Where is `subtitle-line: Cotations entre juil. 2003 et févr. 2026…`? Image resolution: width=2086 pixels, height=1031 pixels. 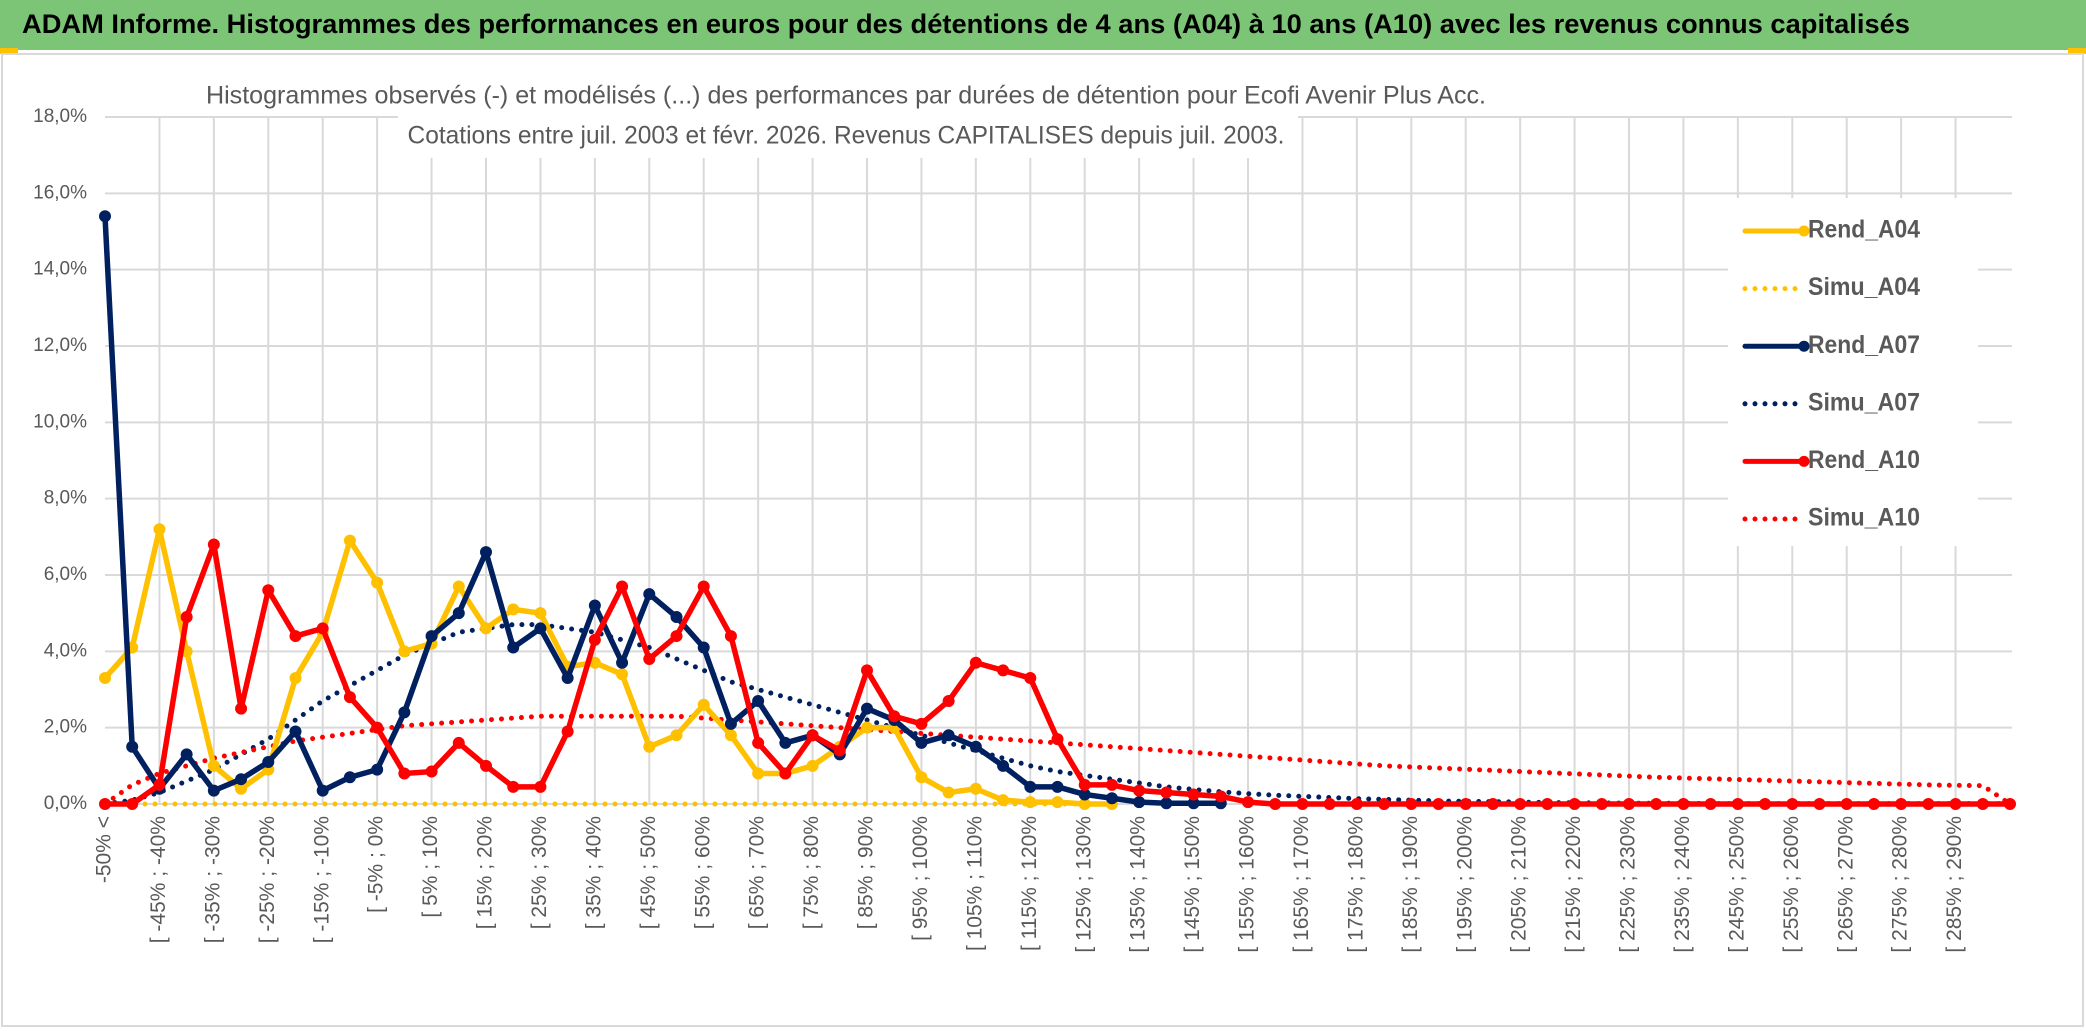
subtitle-line: Cotations entre juil. 2003 et févr. 2026… is located at coordinates (846, 136).